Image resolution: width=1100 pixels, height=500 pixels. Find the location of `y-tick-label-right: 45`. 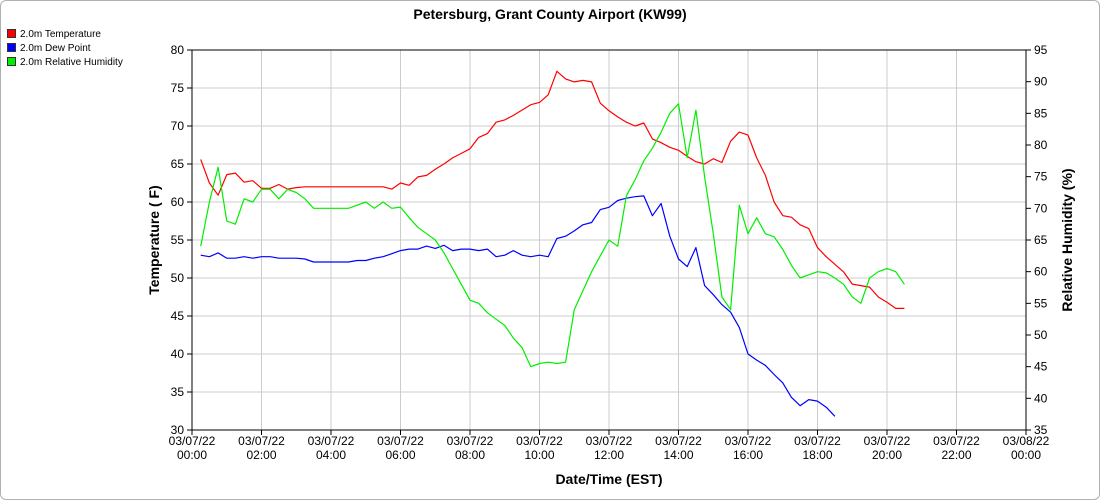

y-tick-label-right: 45 is located at coordinates (1041, 367).